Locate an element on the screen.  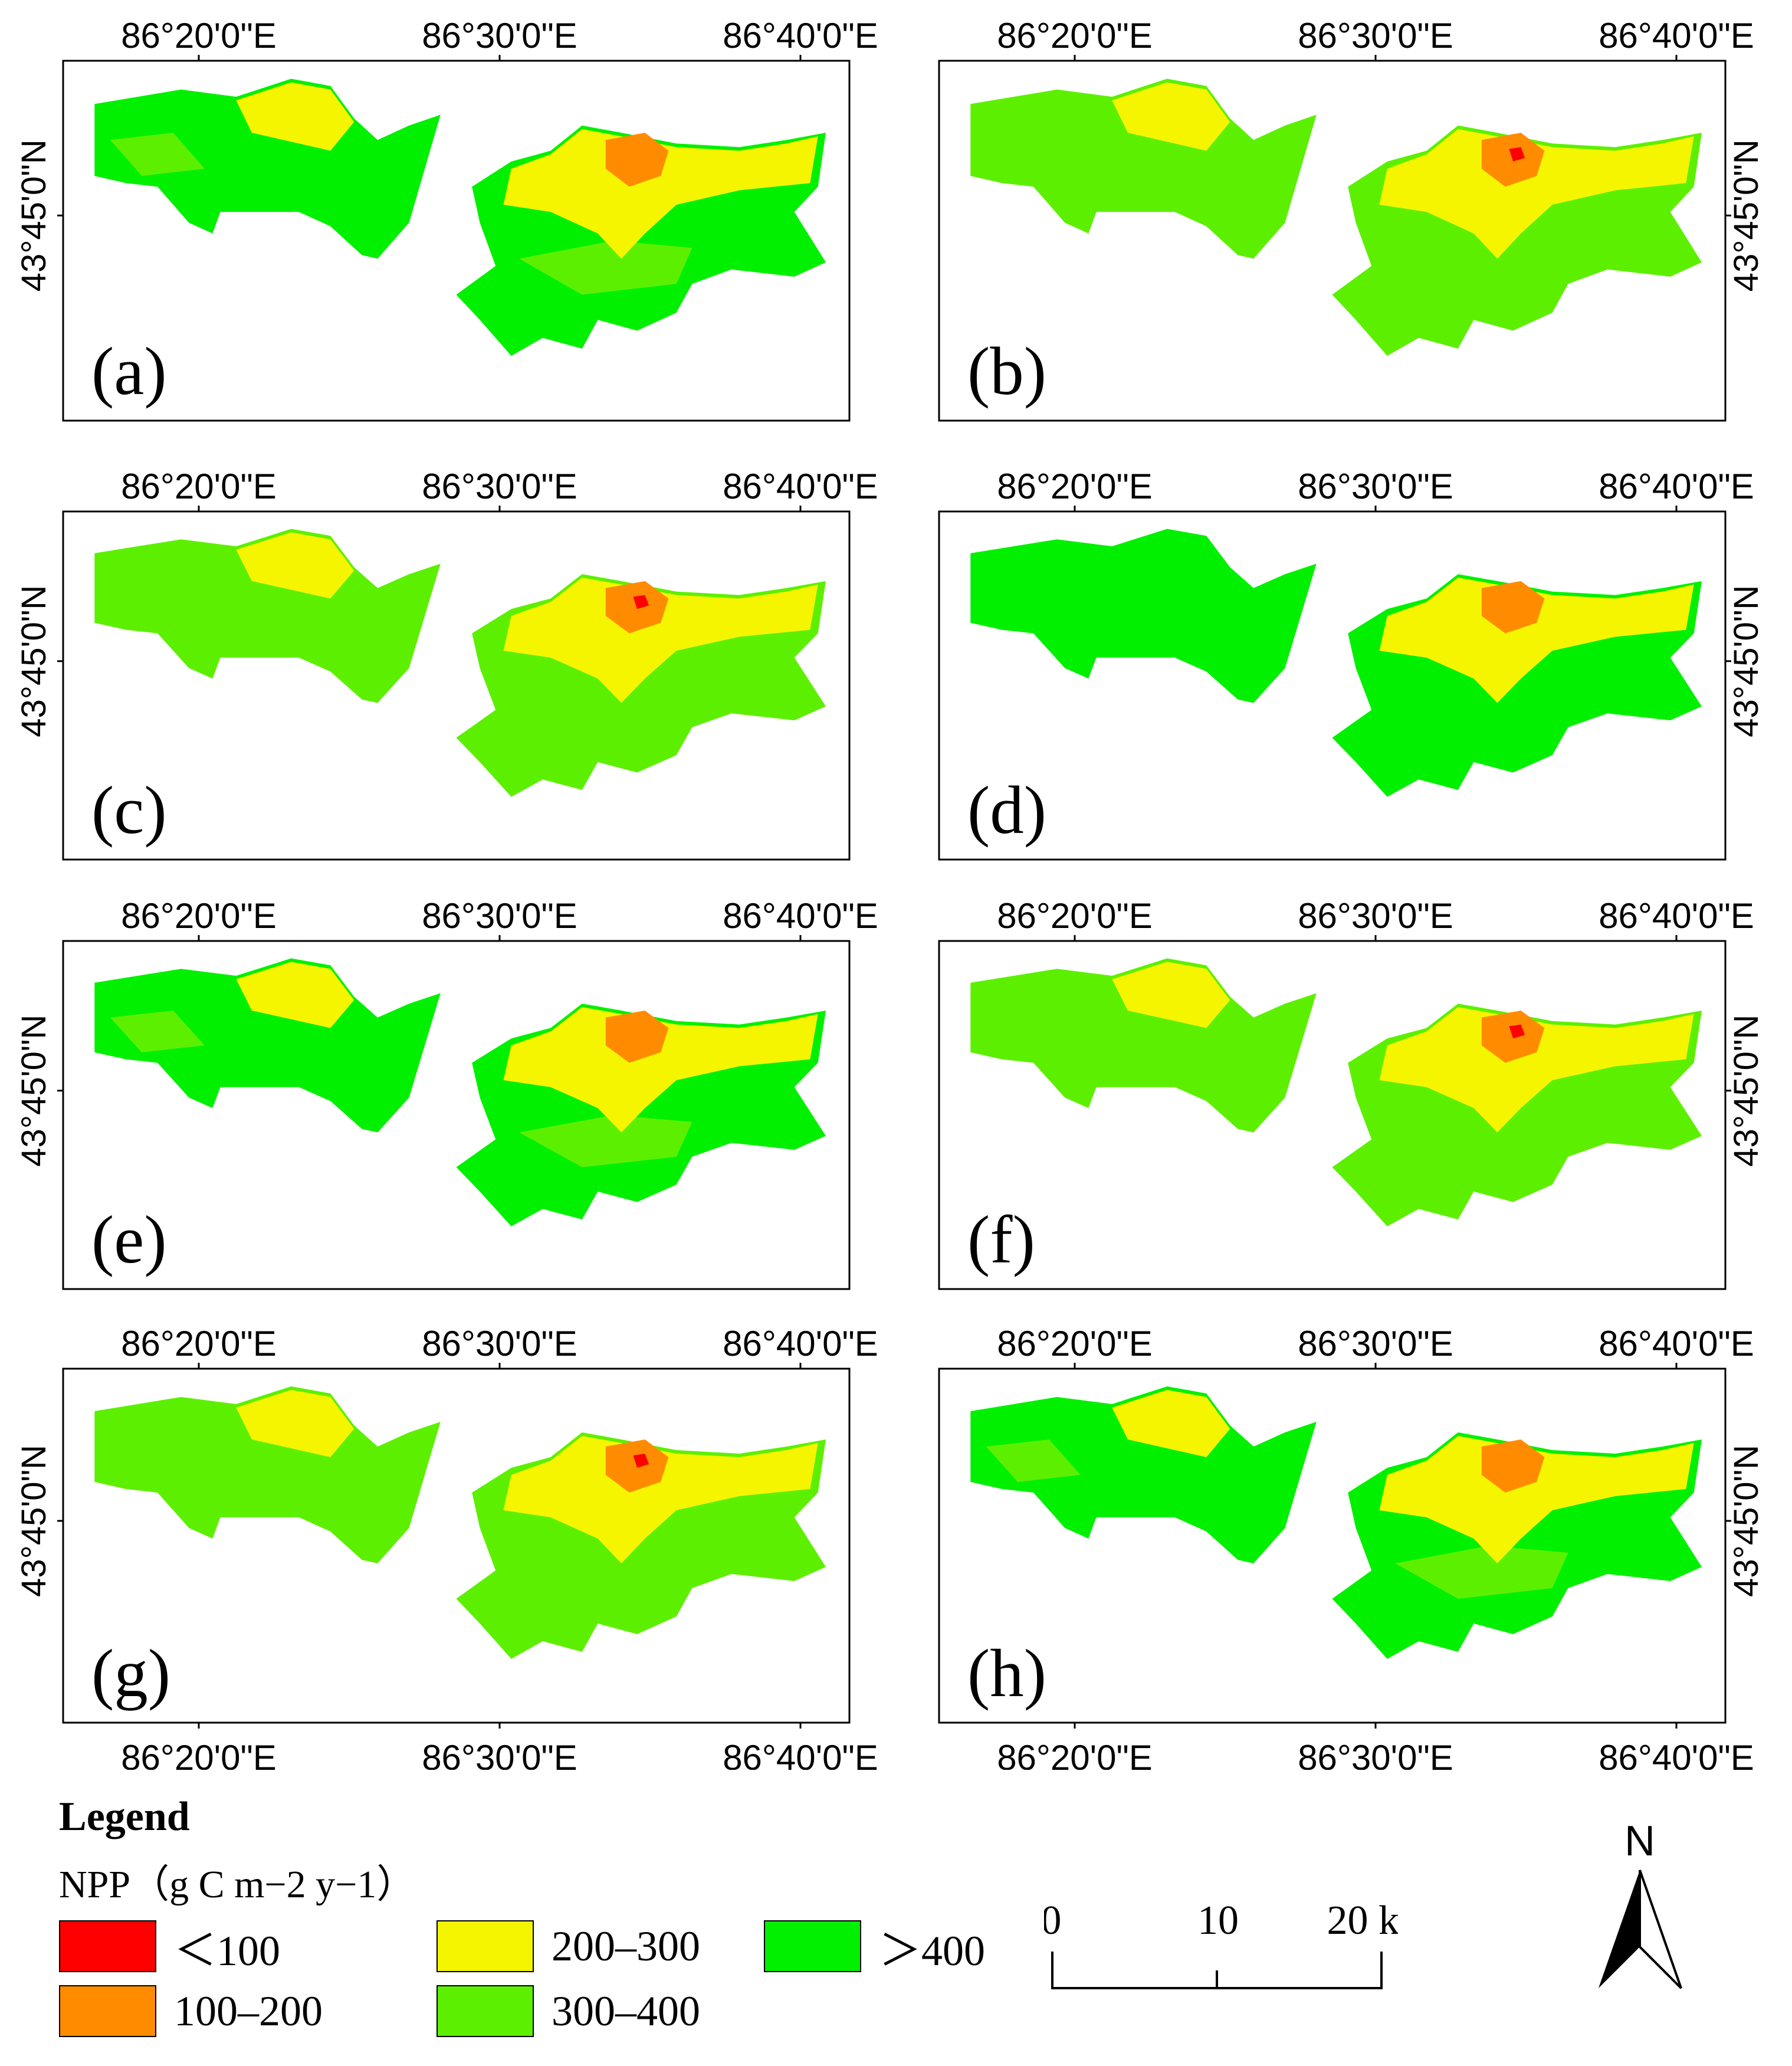
legend-item-200-300: 200–300 is located at coordinates (568, 1946).